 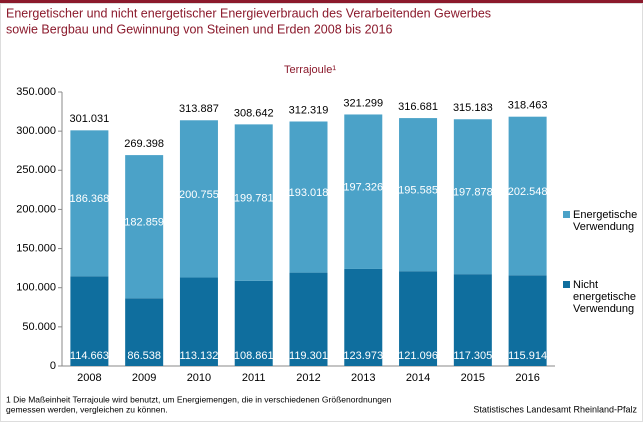 What do you see at coordinates (254, 378) in the screenshot?
I see `x-tick-label: 2011` at bounding box center [254, 378].